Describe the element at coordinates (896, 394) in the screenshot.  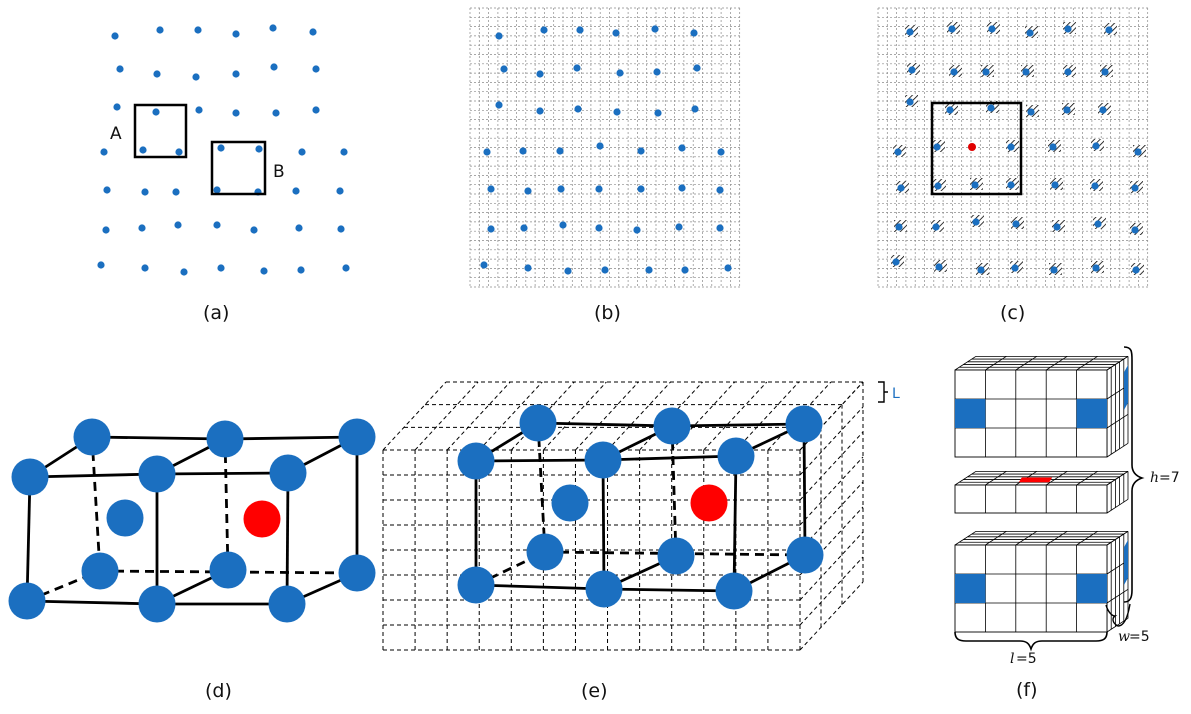
I see `cell-size-label: L` at that location.